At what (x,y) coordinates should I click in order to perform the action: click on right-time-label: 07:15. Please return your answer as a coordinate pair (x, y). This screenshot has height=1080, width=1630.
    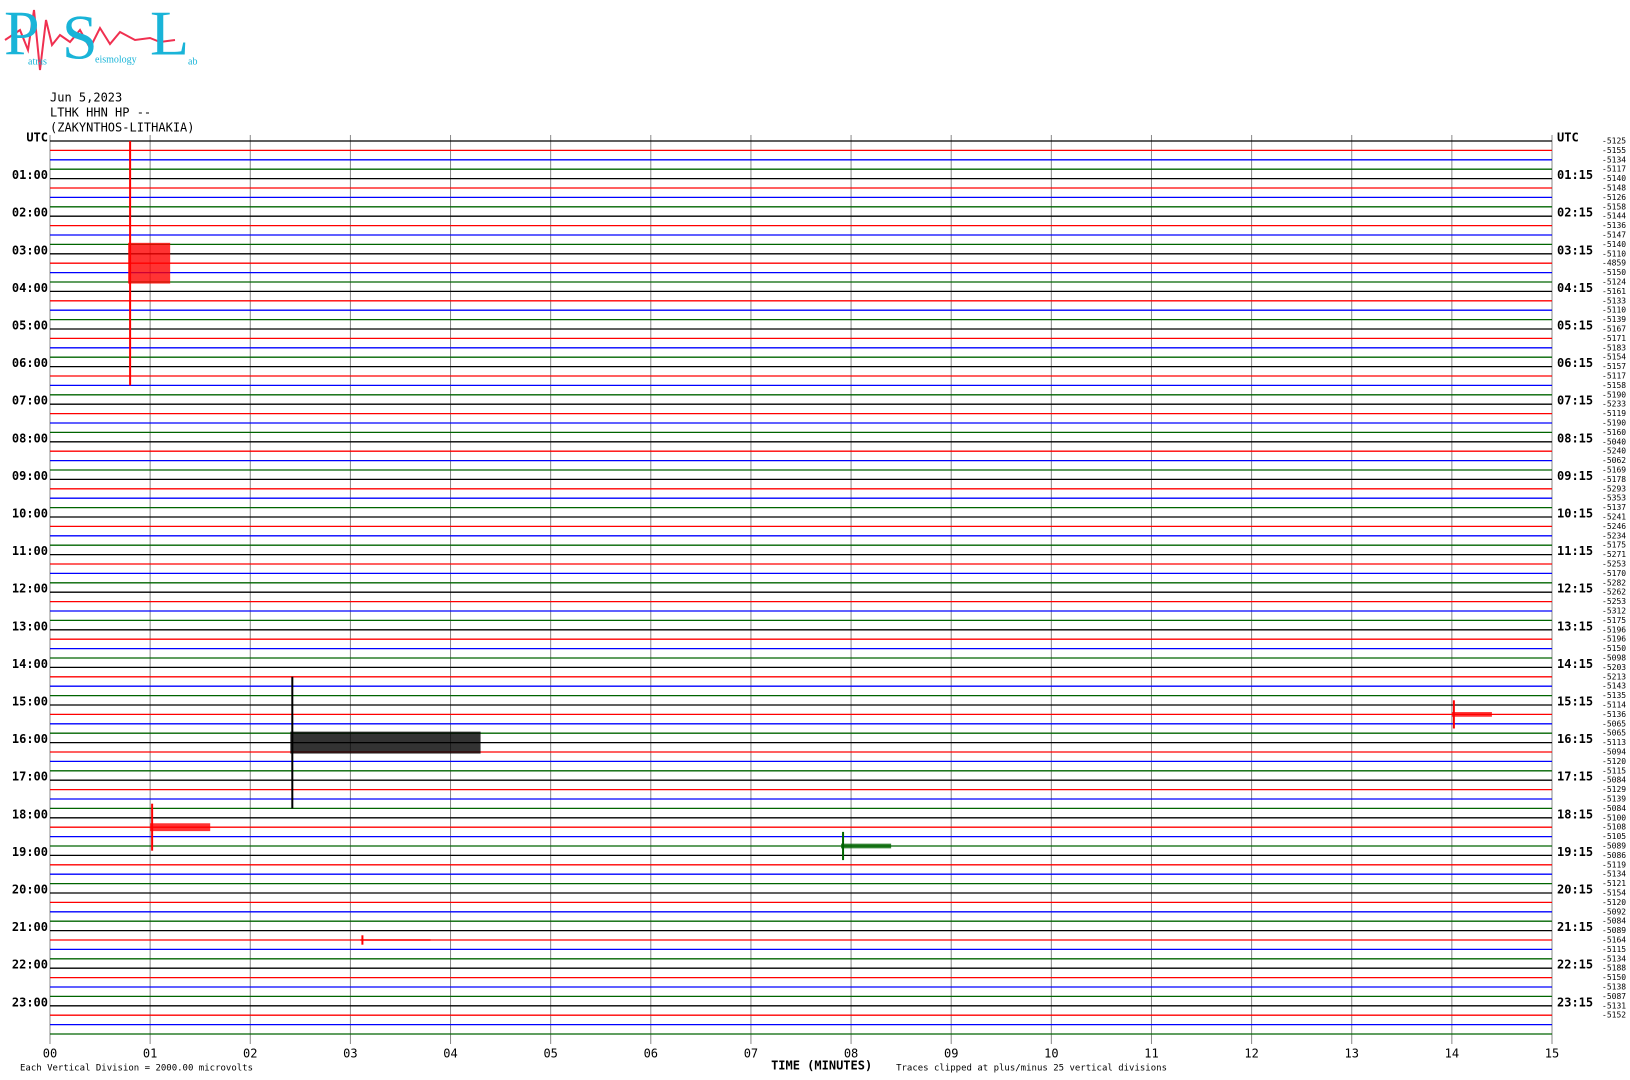
    Looking at the image, I should click on (1575, 401).